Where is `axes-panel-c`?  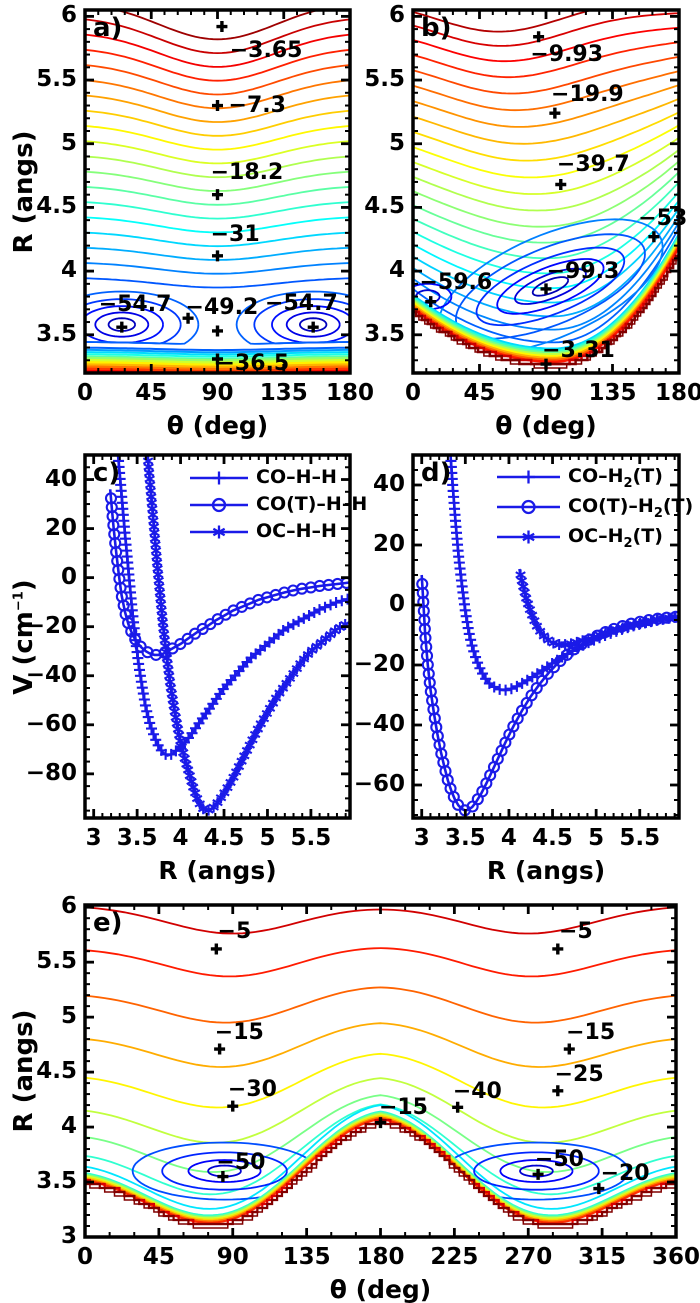
axes-panel-c is located at coordinates (217, 636).